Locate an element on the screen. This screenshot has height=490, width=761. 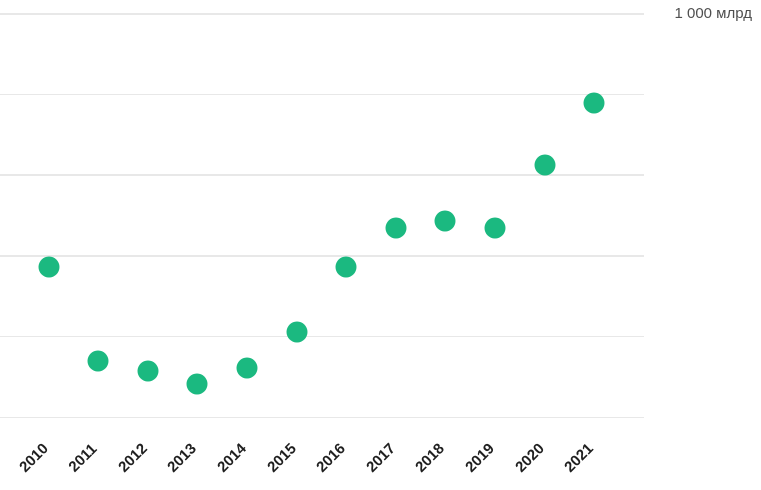
x-tick-2016: 2016 is located at coordinates (331, 458).